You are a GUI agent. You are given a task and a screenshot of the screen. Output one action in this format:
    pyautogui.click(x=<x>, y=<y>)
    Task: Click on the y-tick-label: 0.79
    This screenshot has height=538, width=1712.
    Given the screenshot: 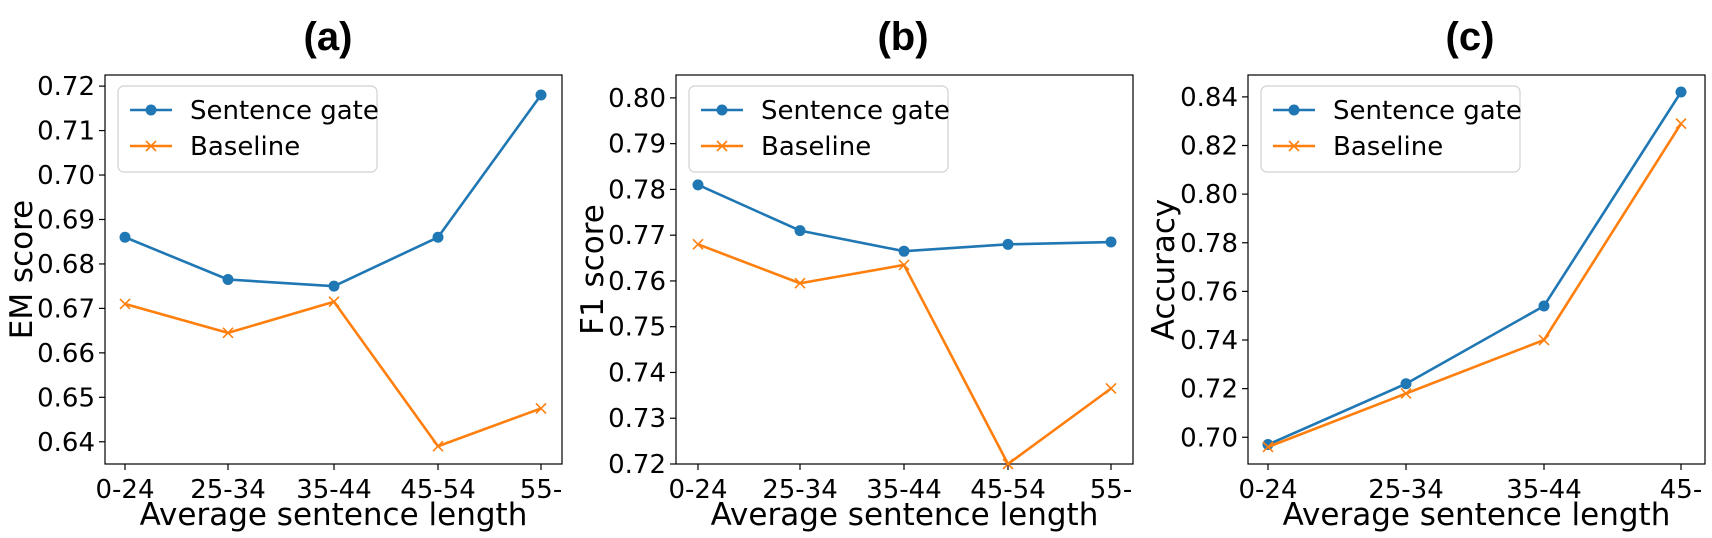 What is the action you would take?
    pyautogui.click(x=637, y=145)
    